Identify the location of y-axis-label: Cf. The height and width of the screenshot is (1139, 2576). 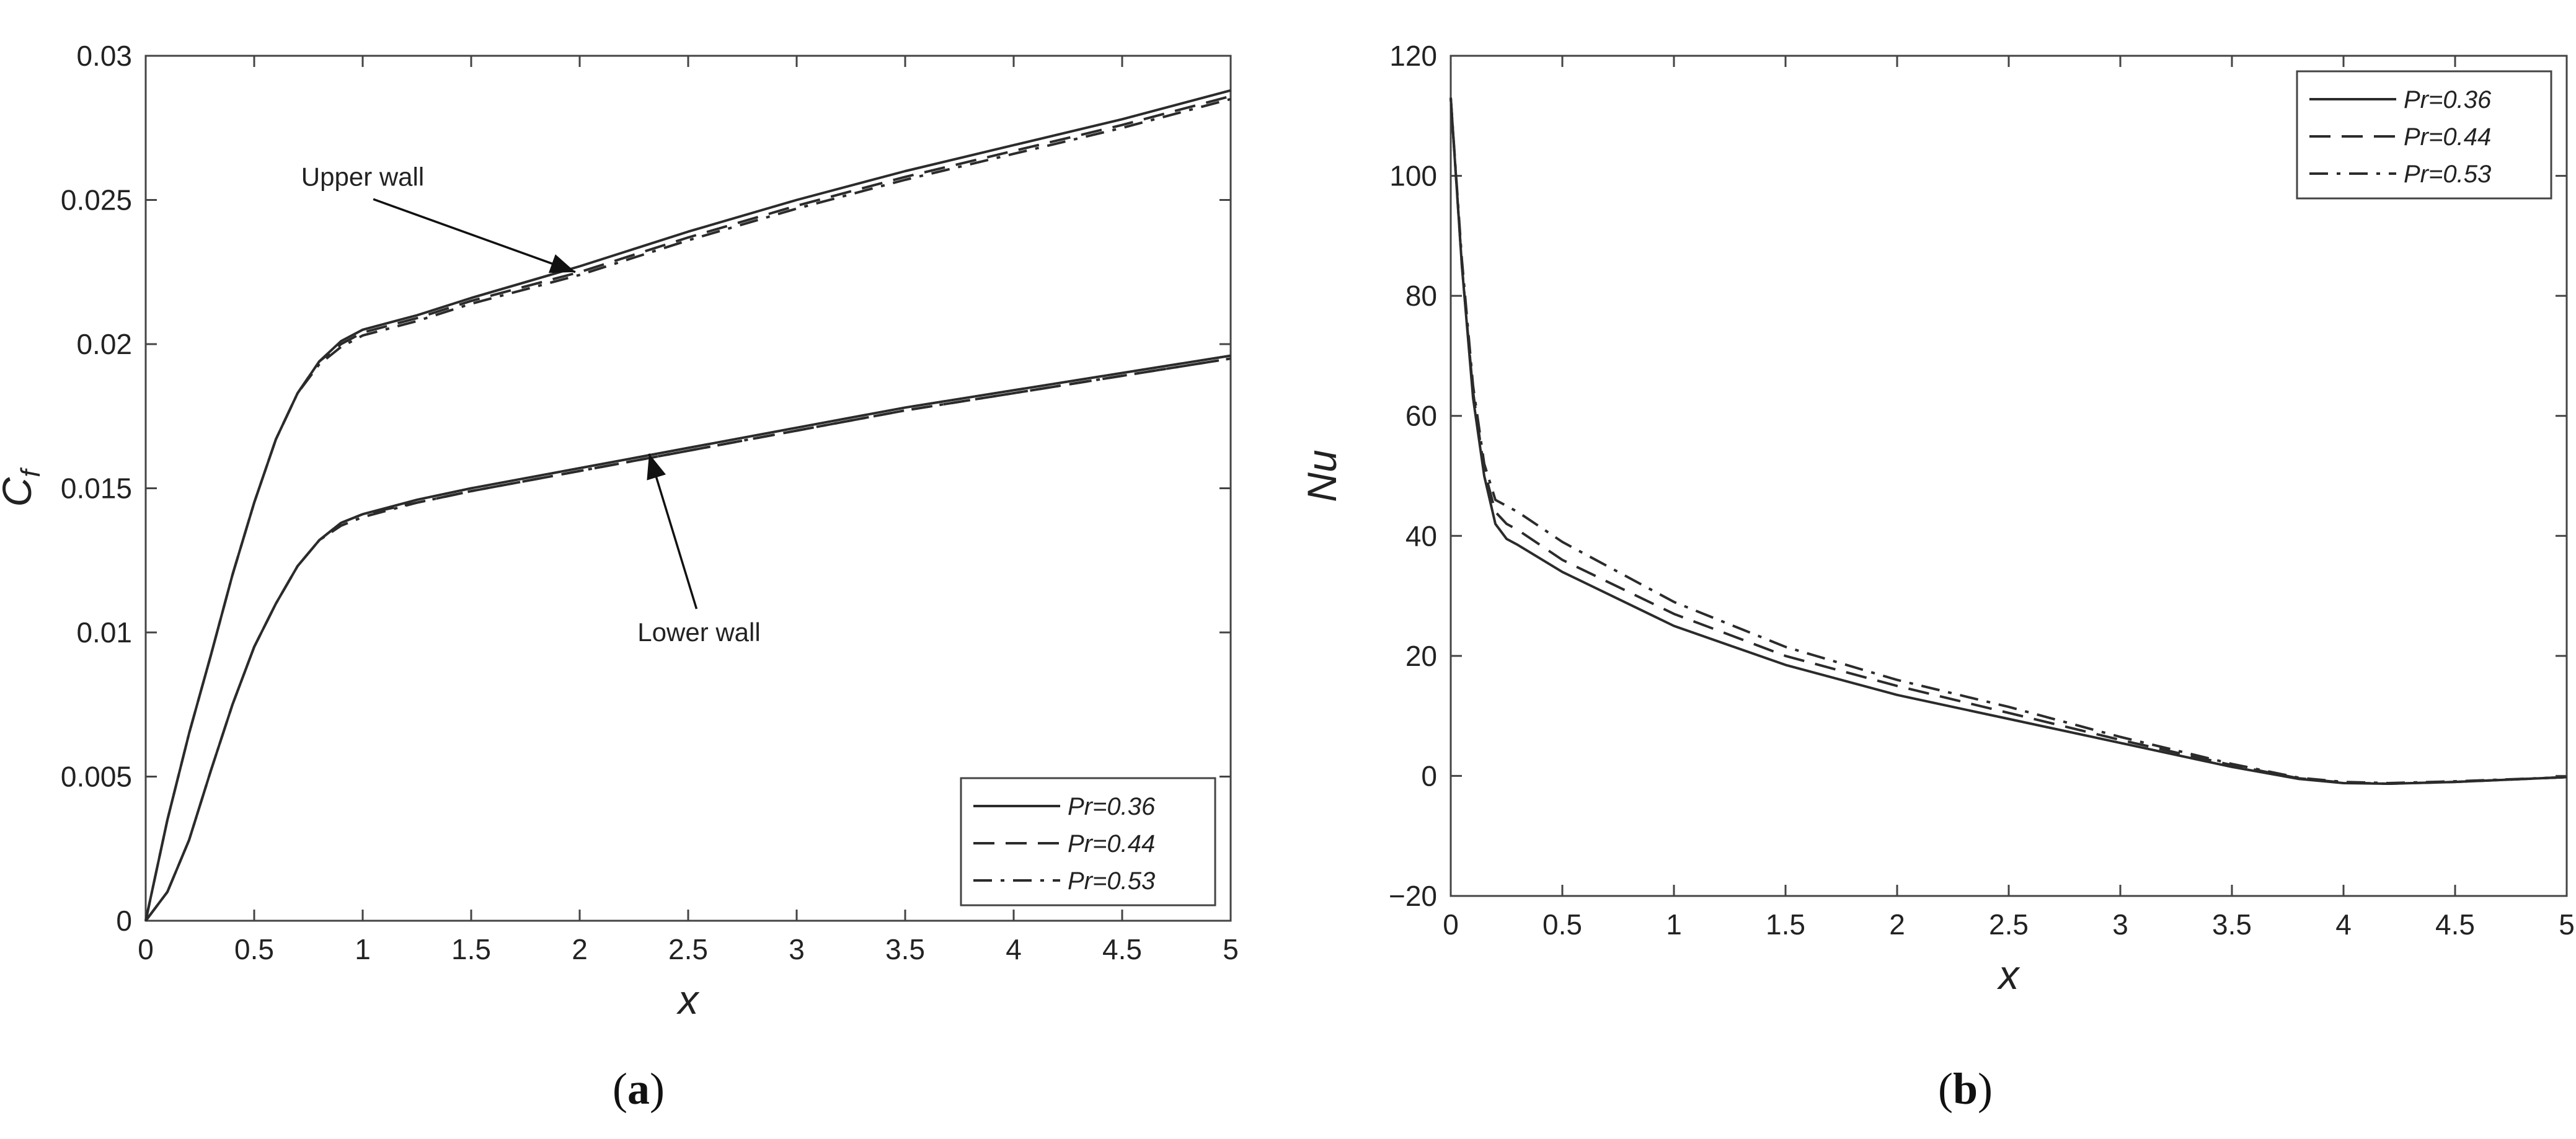
(23, 487).